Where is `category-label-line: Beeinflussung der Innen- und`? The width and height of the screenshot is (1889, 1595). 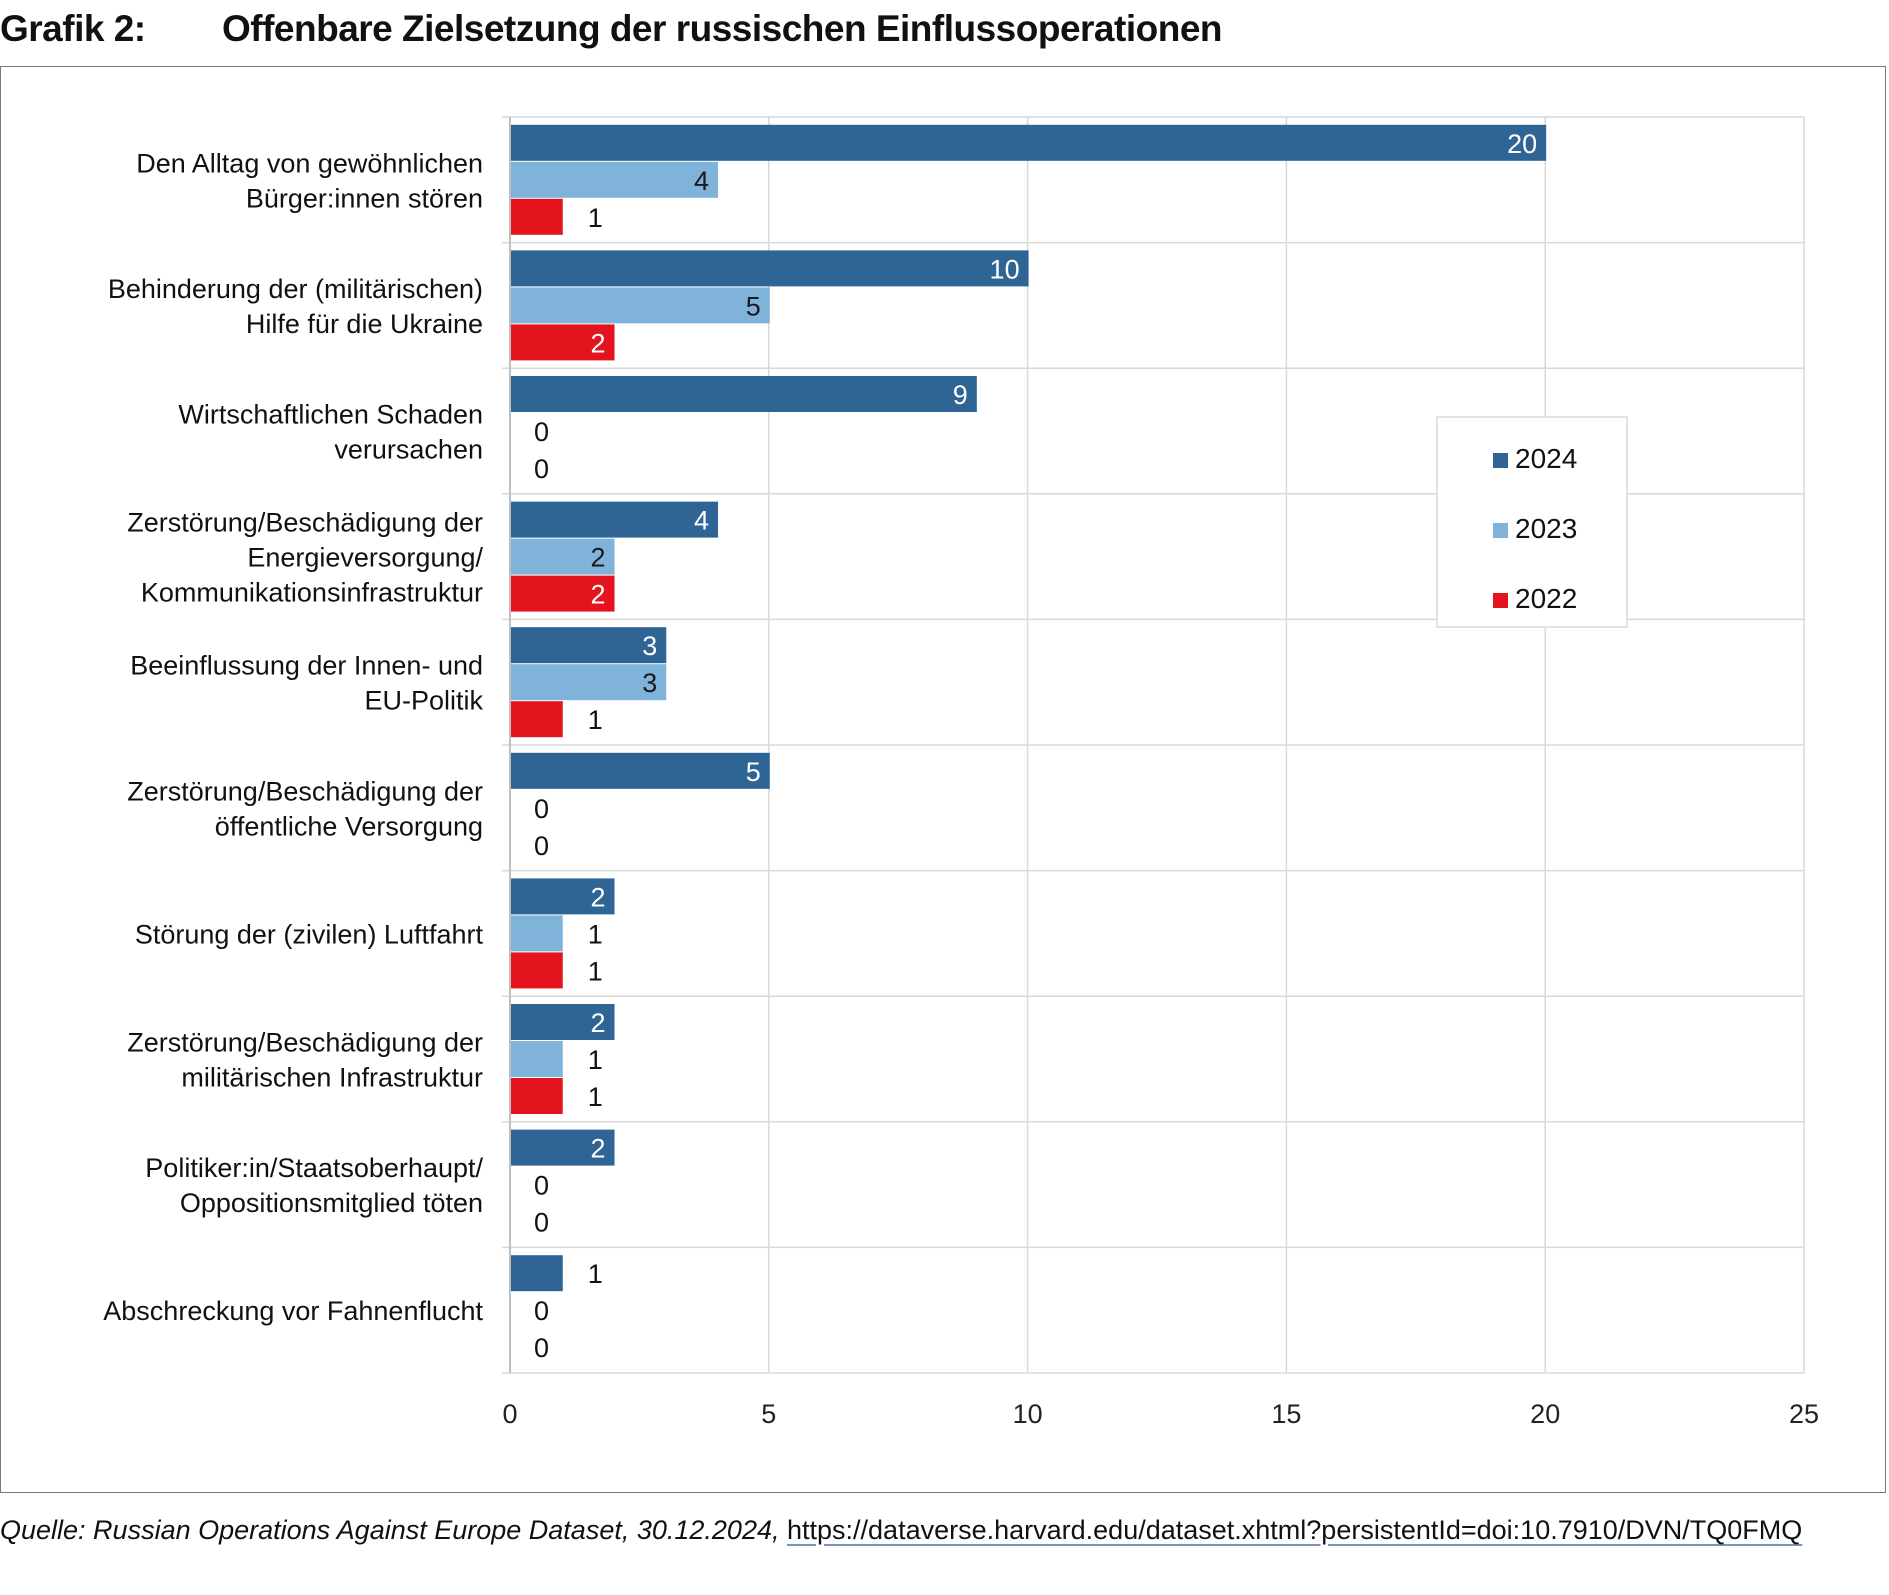
category-label-line: Beeinflussung der Innen- und is located at coordinates (306, 666).